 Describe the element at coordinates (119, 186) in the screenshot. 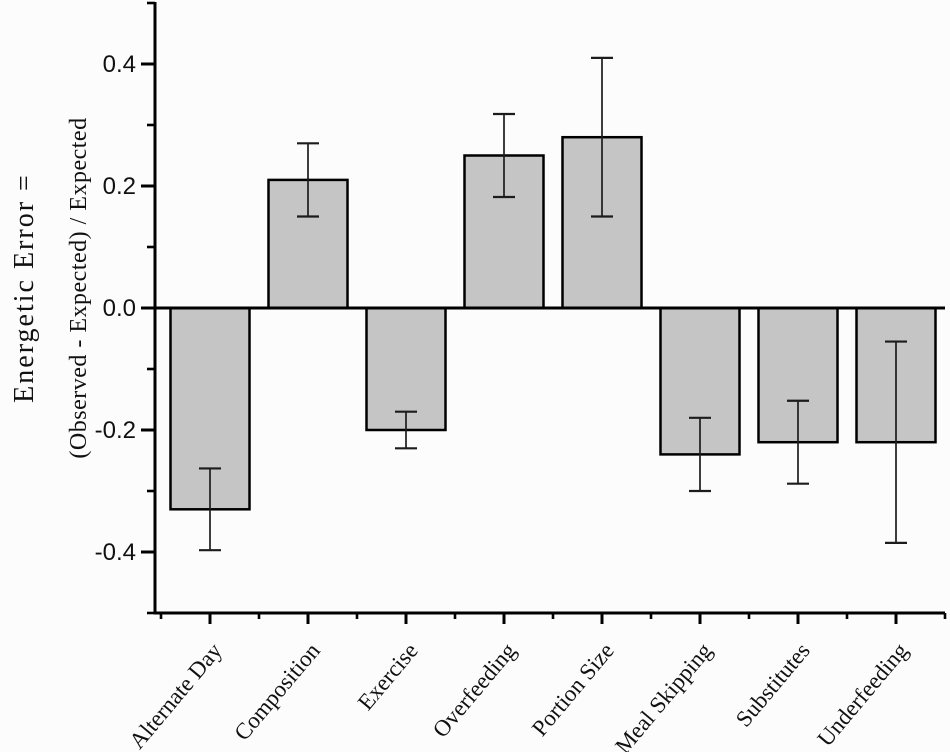

I see `y-tick-label: 0.2` at that location.